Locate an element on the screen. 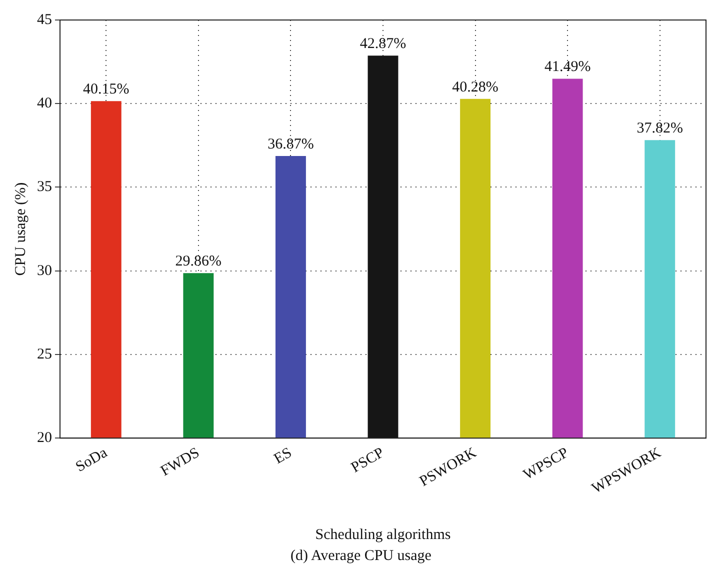 This screenshot has height=583, width=722. data-label: 29.86% is located at coordinates (198, 262).